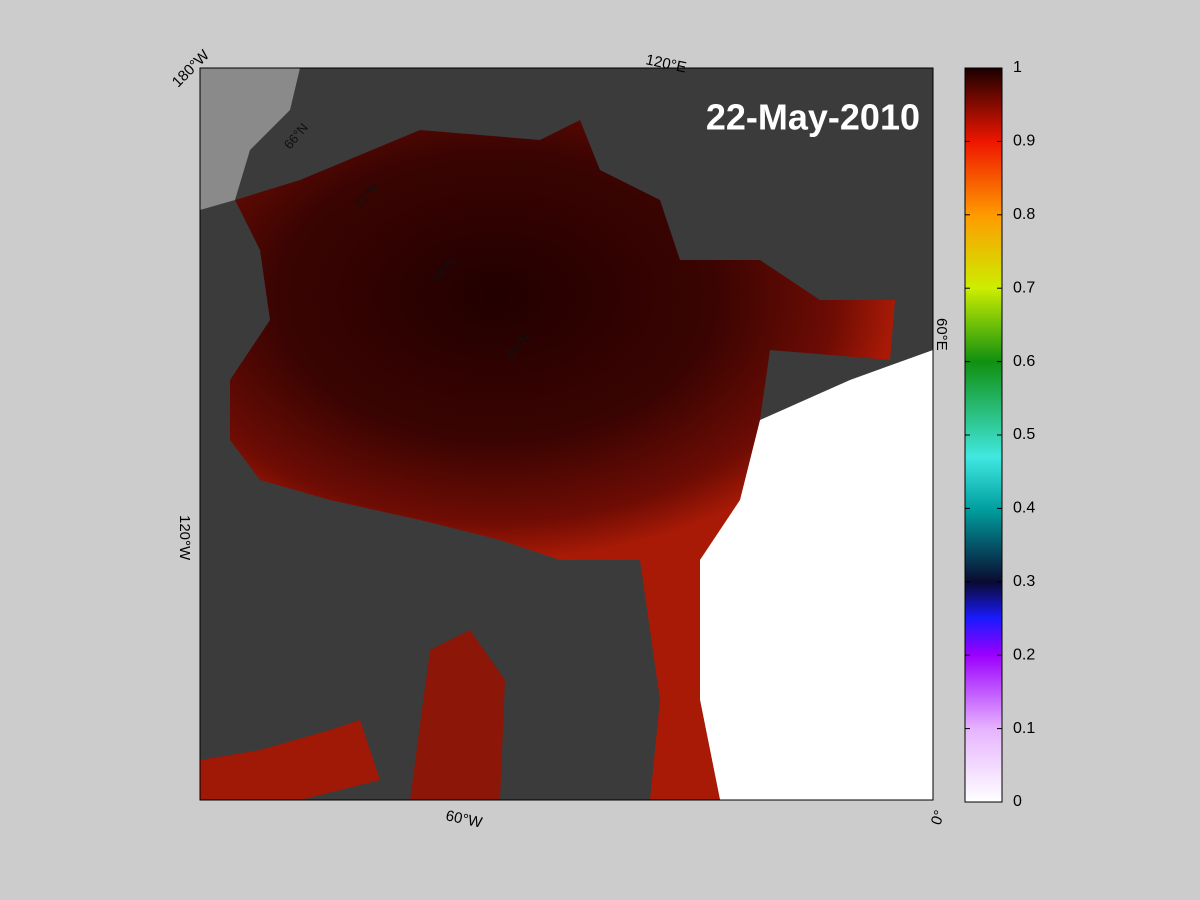  What do you see at coordinates (1017, 67) in the screenshot?
I see `colorbar-tick-label: 1` at bounding box center [1017, 67].